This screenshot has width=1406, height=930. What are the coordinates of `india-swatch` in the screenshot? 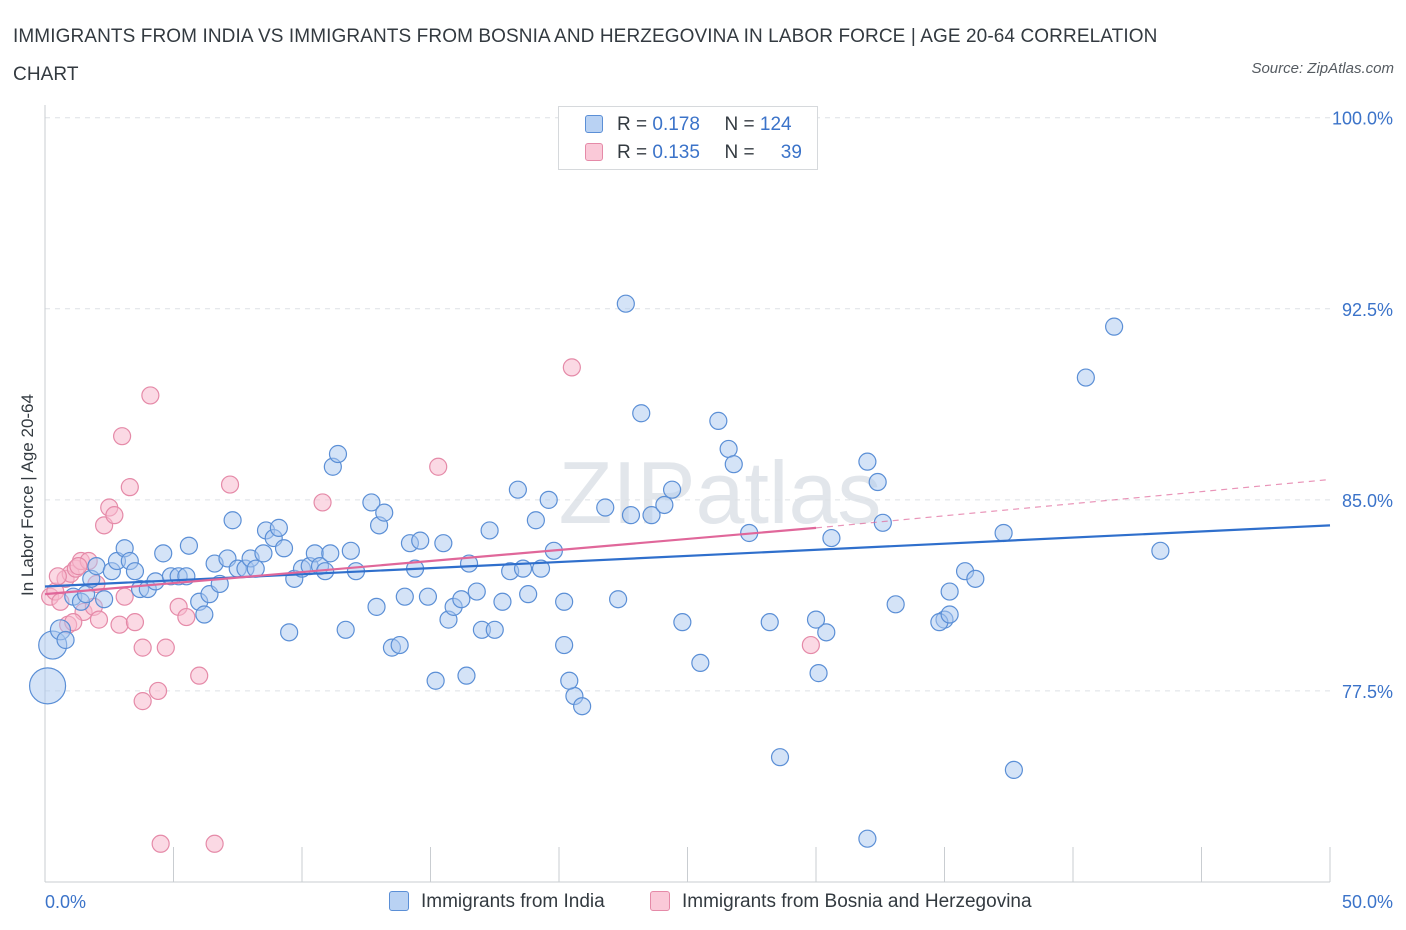 It's located at (594, 124).